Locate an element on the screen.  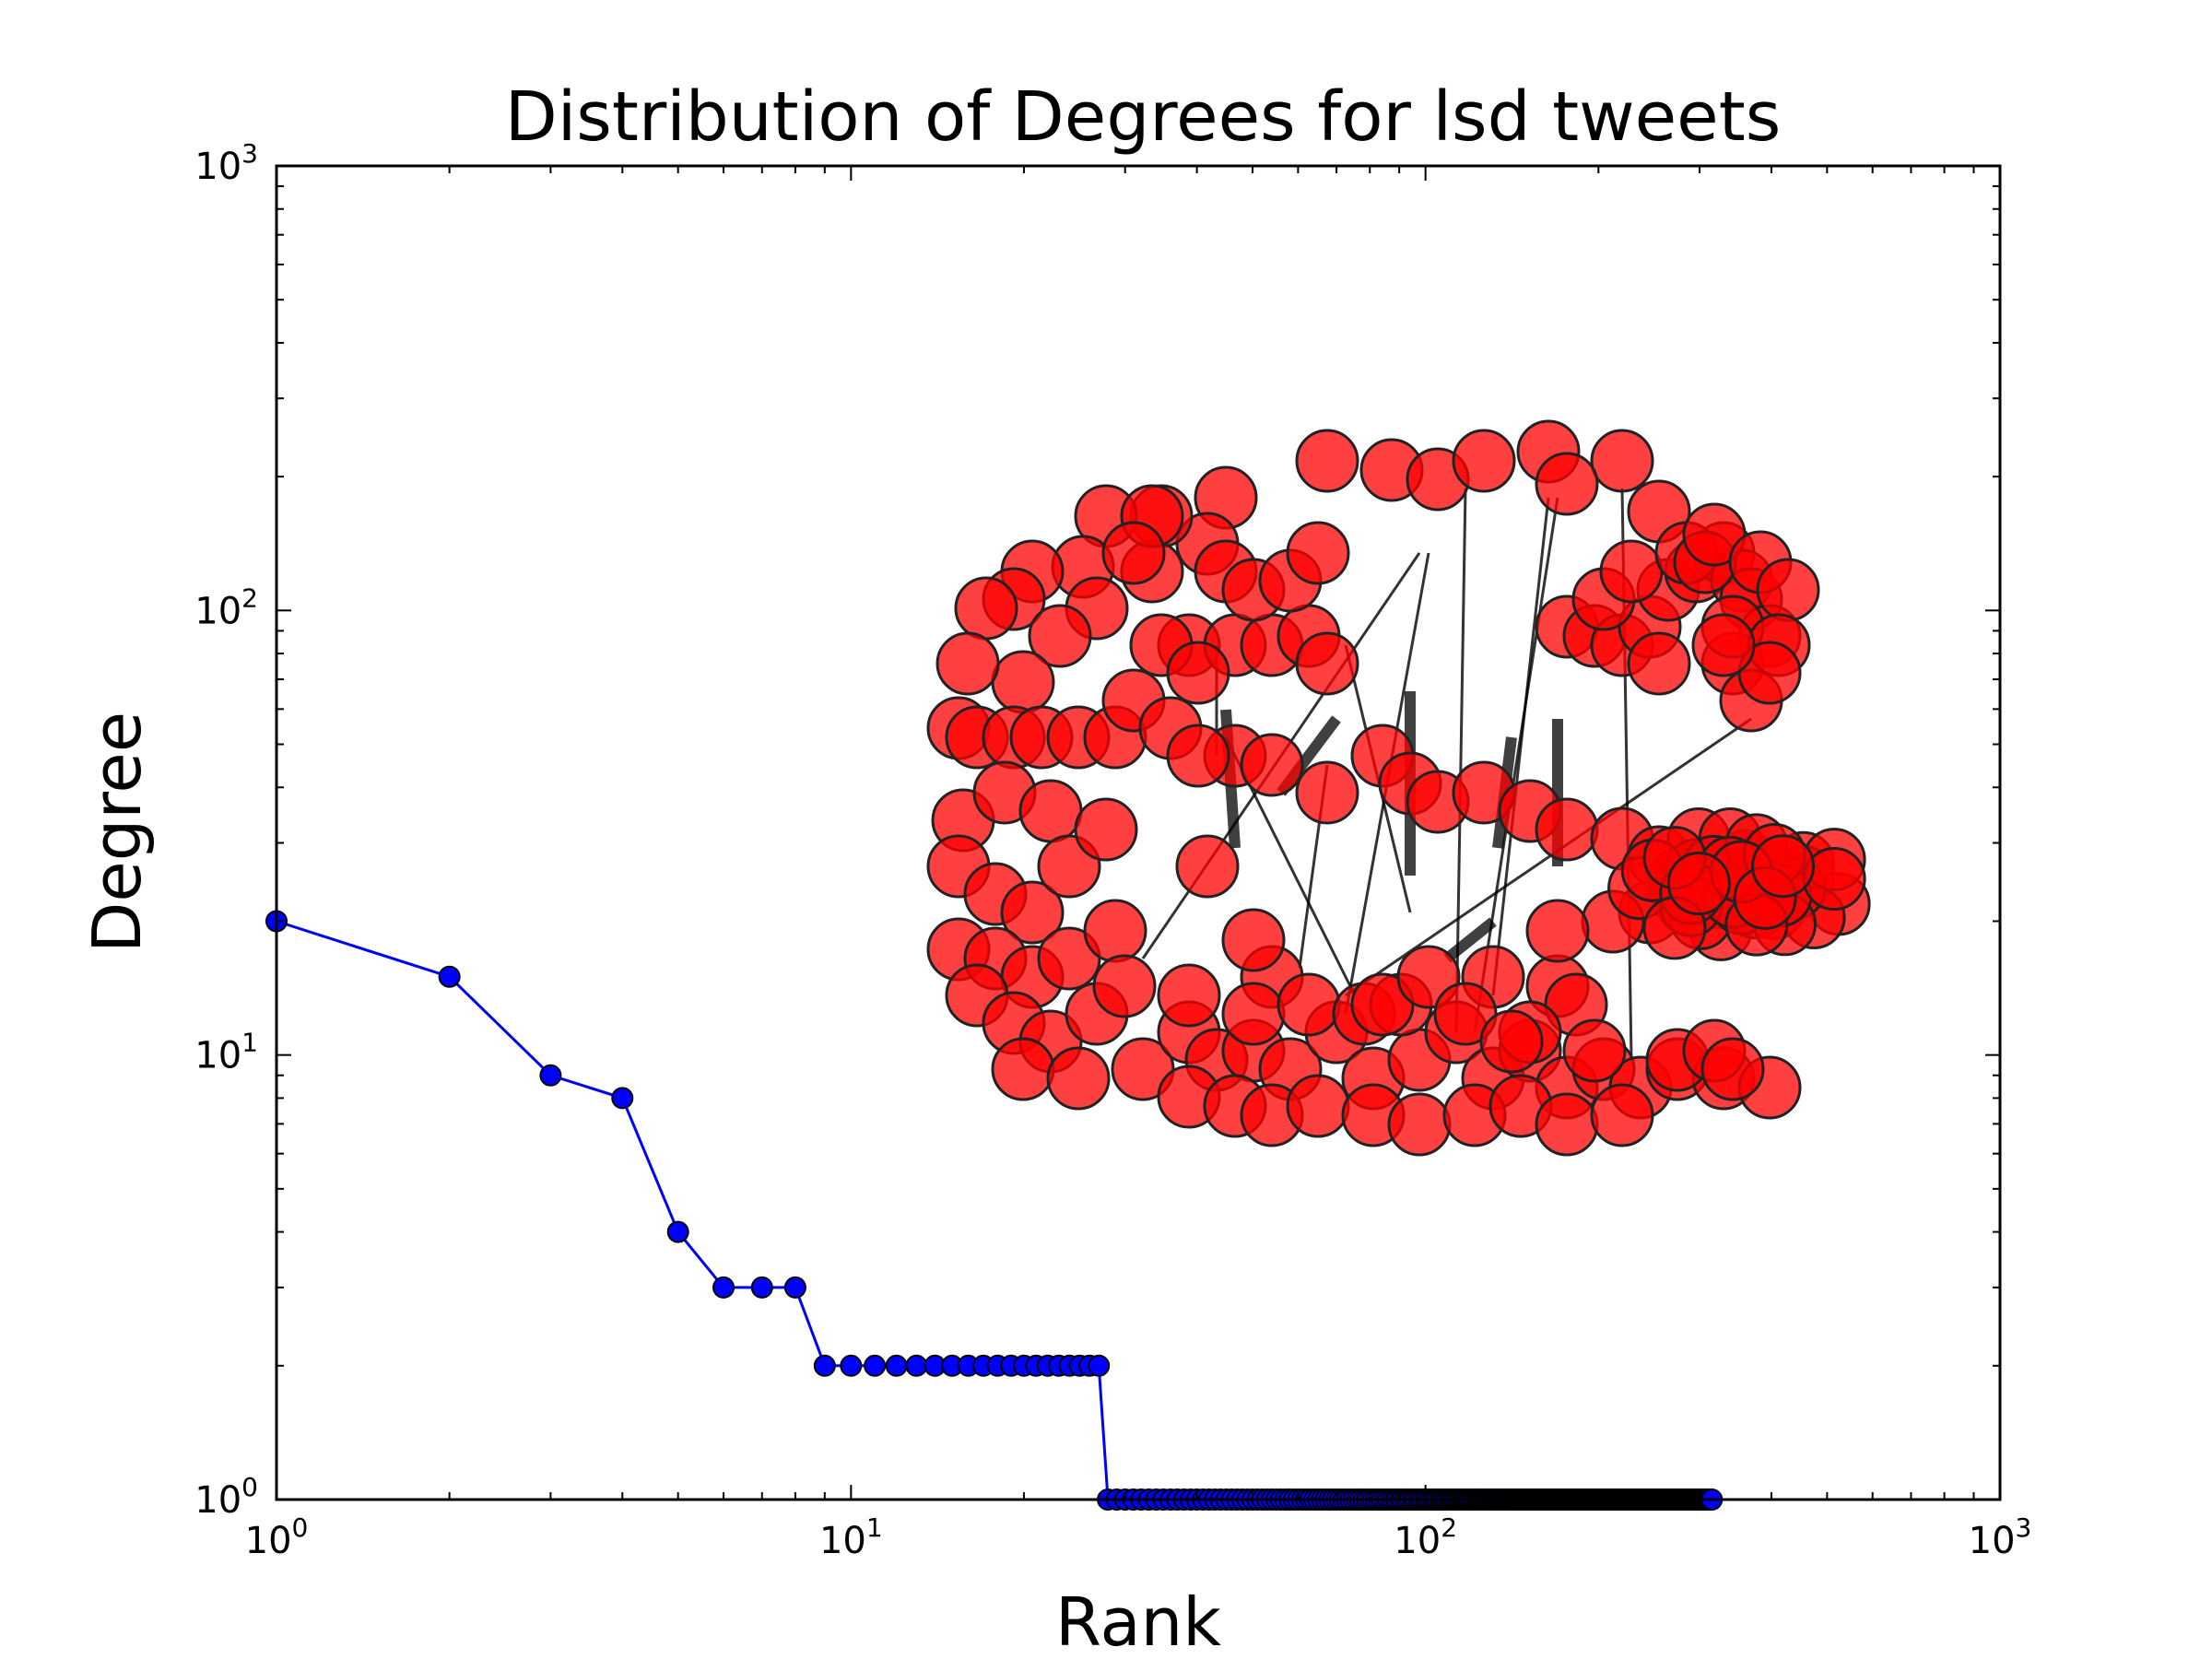
x-axis-label: Rank is located at coordinates (1138, 1621).